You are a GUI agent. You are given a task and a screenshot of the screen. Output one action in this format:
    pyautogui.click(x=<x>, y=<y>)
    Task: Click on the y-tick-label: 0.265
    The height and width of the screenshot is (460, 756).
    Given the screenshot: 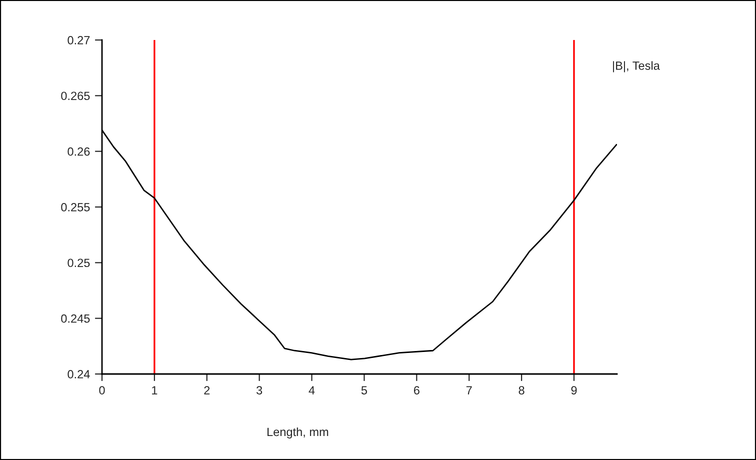 What is the action you would take?
    pyautogui.click(x=75, y=96)
    